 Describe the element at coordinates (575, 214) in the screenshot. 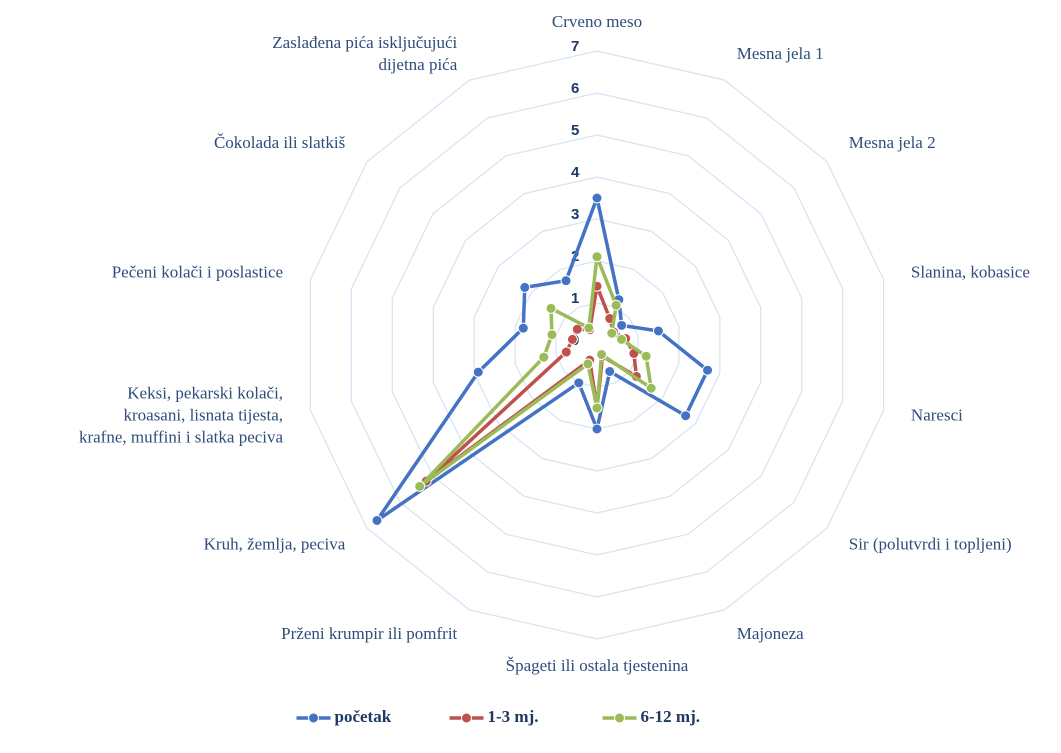

I see `r-tick-label: 3` at that location.